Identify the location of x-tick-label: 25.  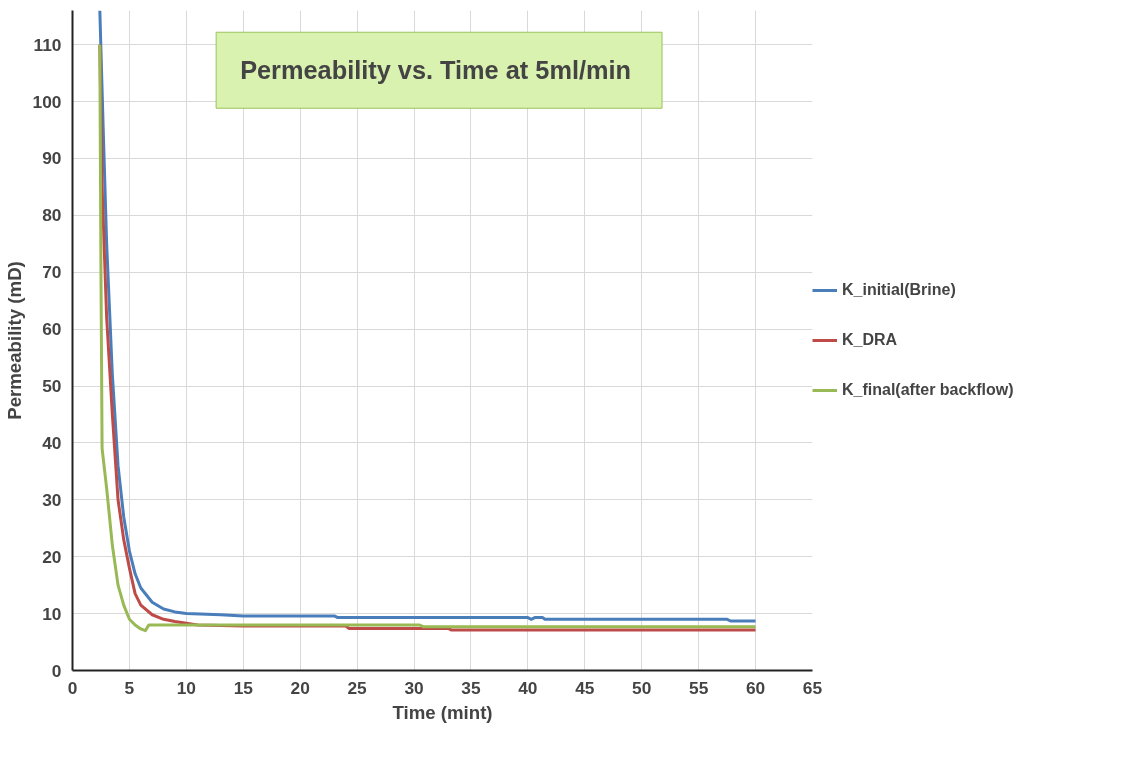
(357, 687).